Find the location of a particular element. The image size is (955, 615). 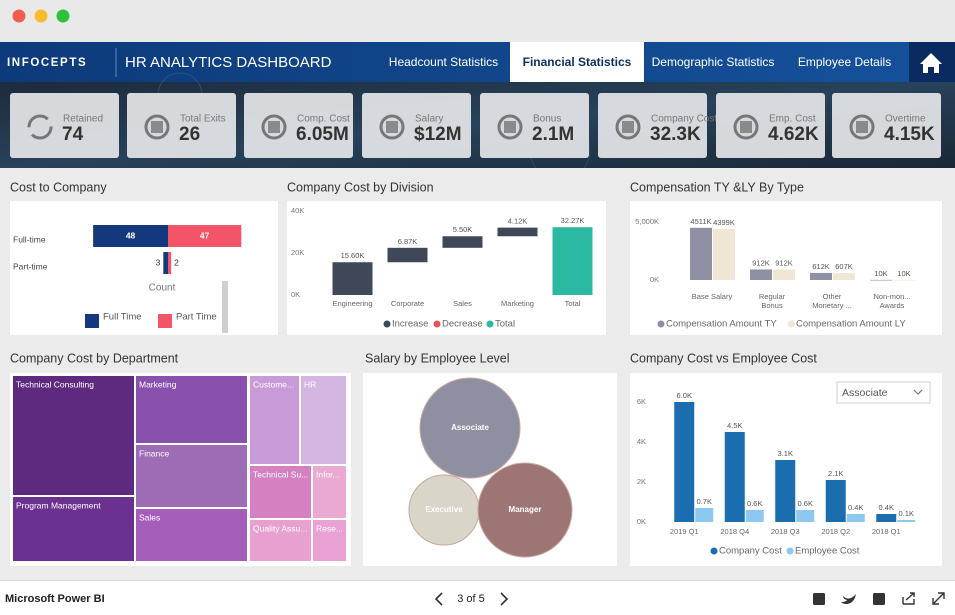

data-label: 48 is located at coordinates (131, 235).